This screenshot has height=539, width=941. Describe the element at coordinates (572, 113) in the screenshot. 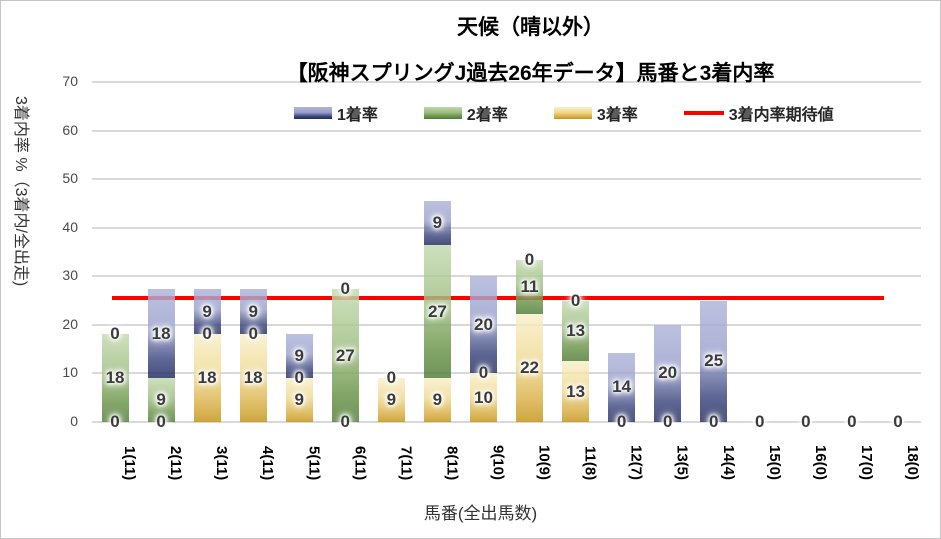

I see `legend-box-swatch-3着率` at that location.